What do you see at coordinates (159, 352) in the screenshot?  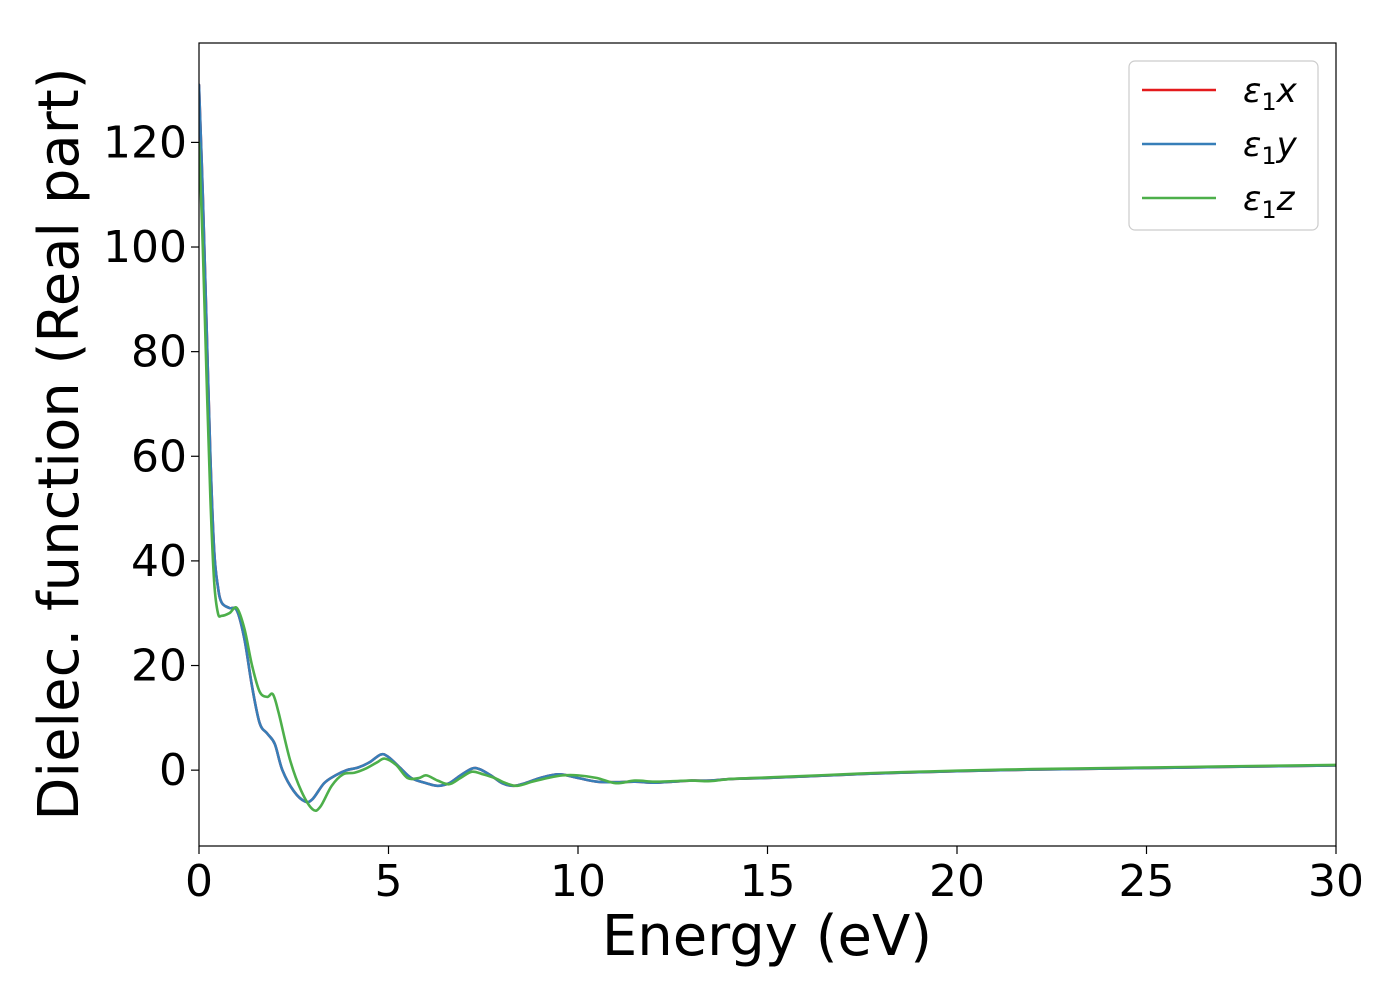 I see `y-tick-label: 80` at bounding box center [159, 352].